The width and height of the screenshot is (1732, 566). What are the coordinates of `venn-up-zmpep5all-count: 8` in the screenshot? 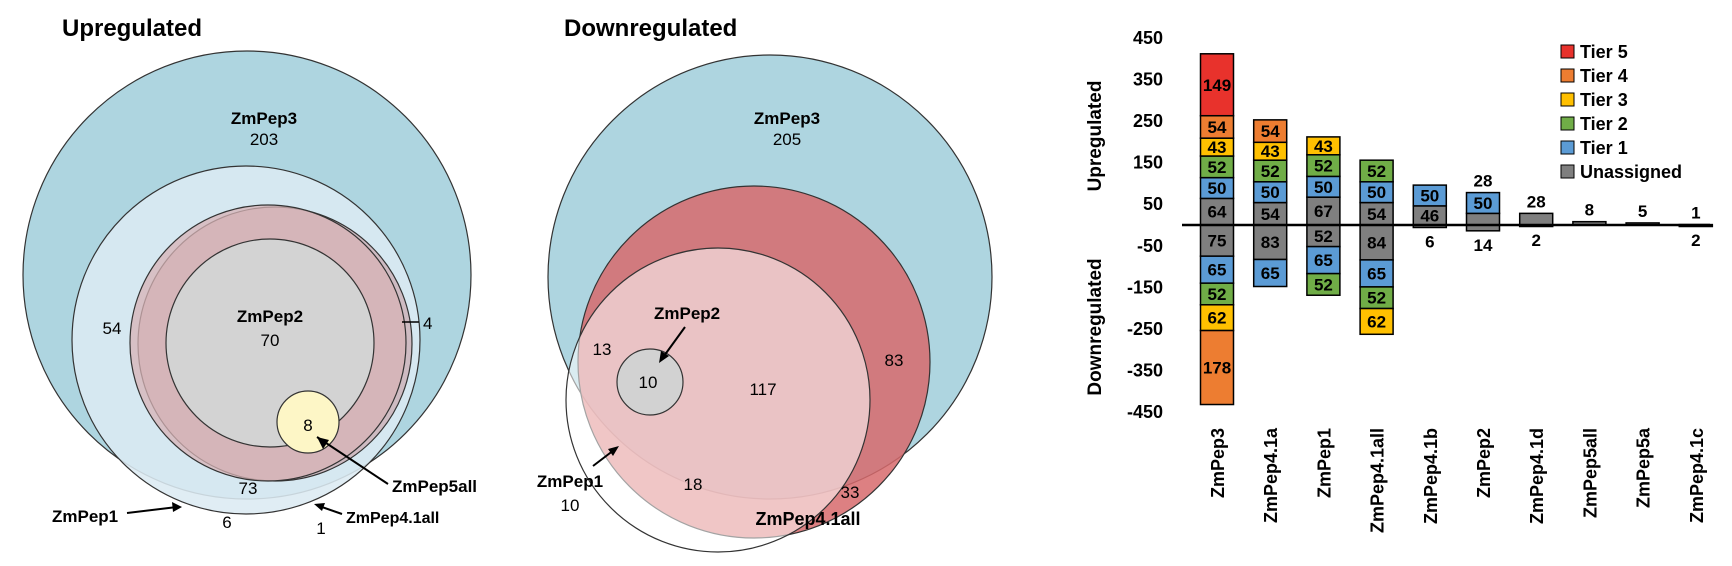 It's located at (307, 425).